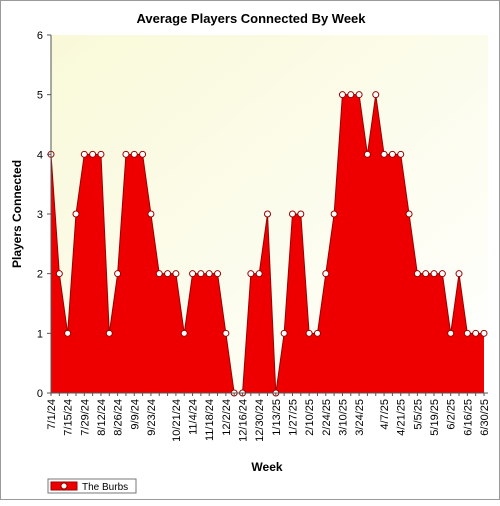 The height and width of the screenshot is (506, 500). I want to click on x-tick-label: 6/2/25, so click(452, 414).